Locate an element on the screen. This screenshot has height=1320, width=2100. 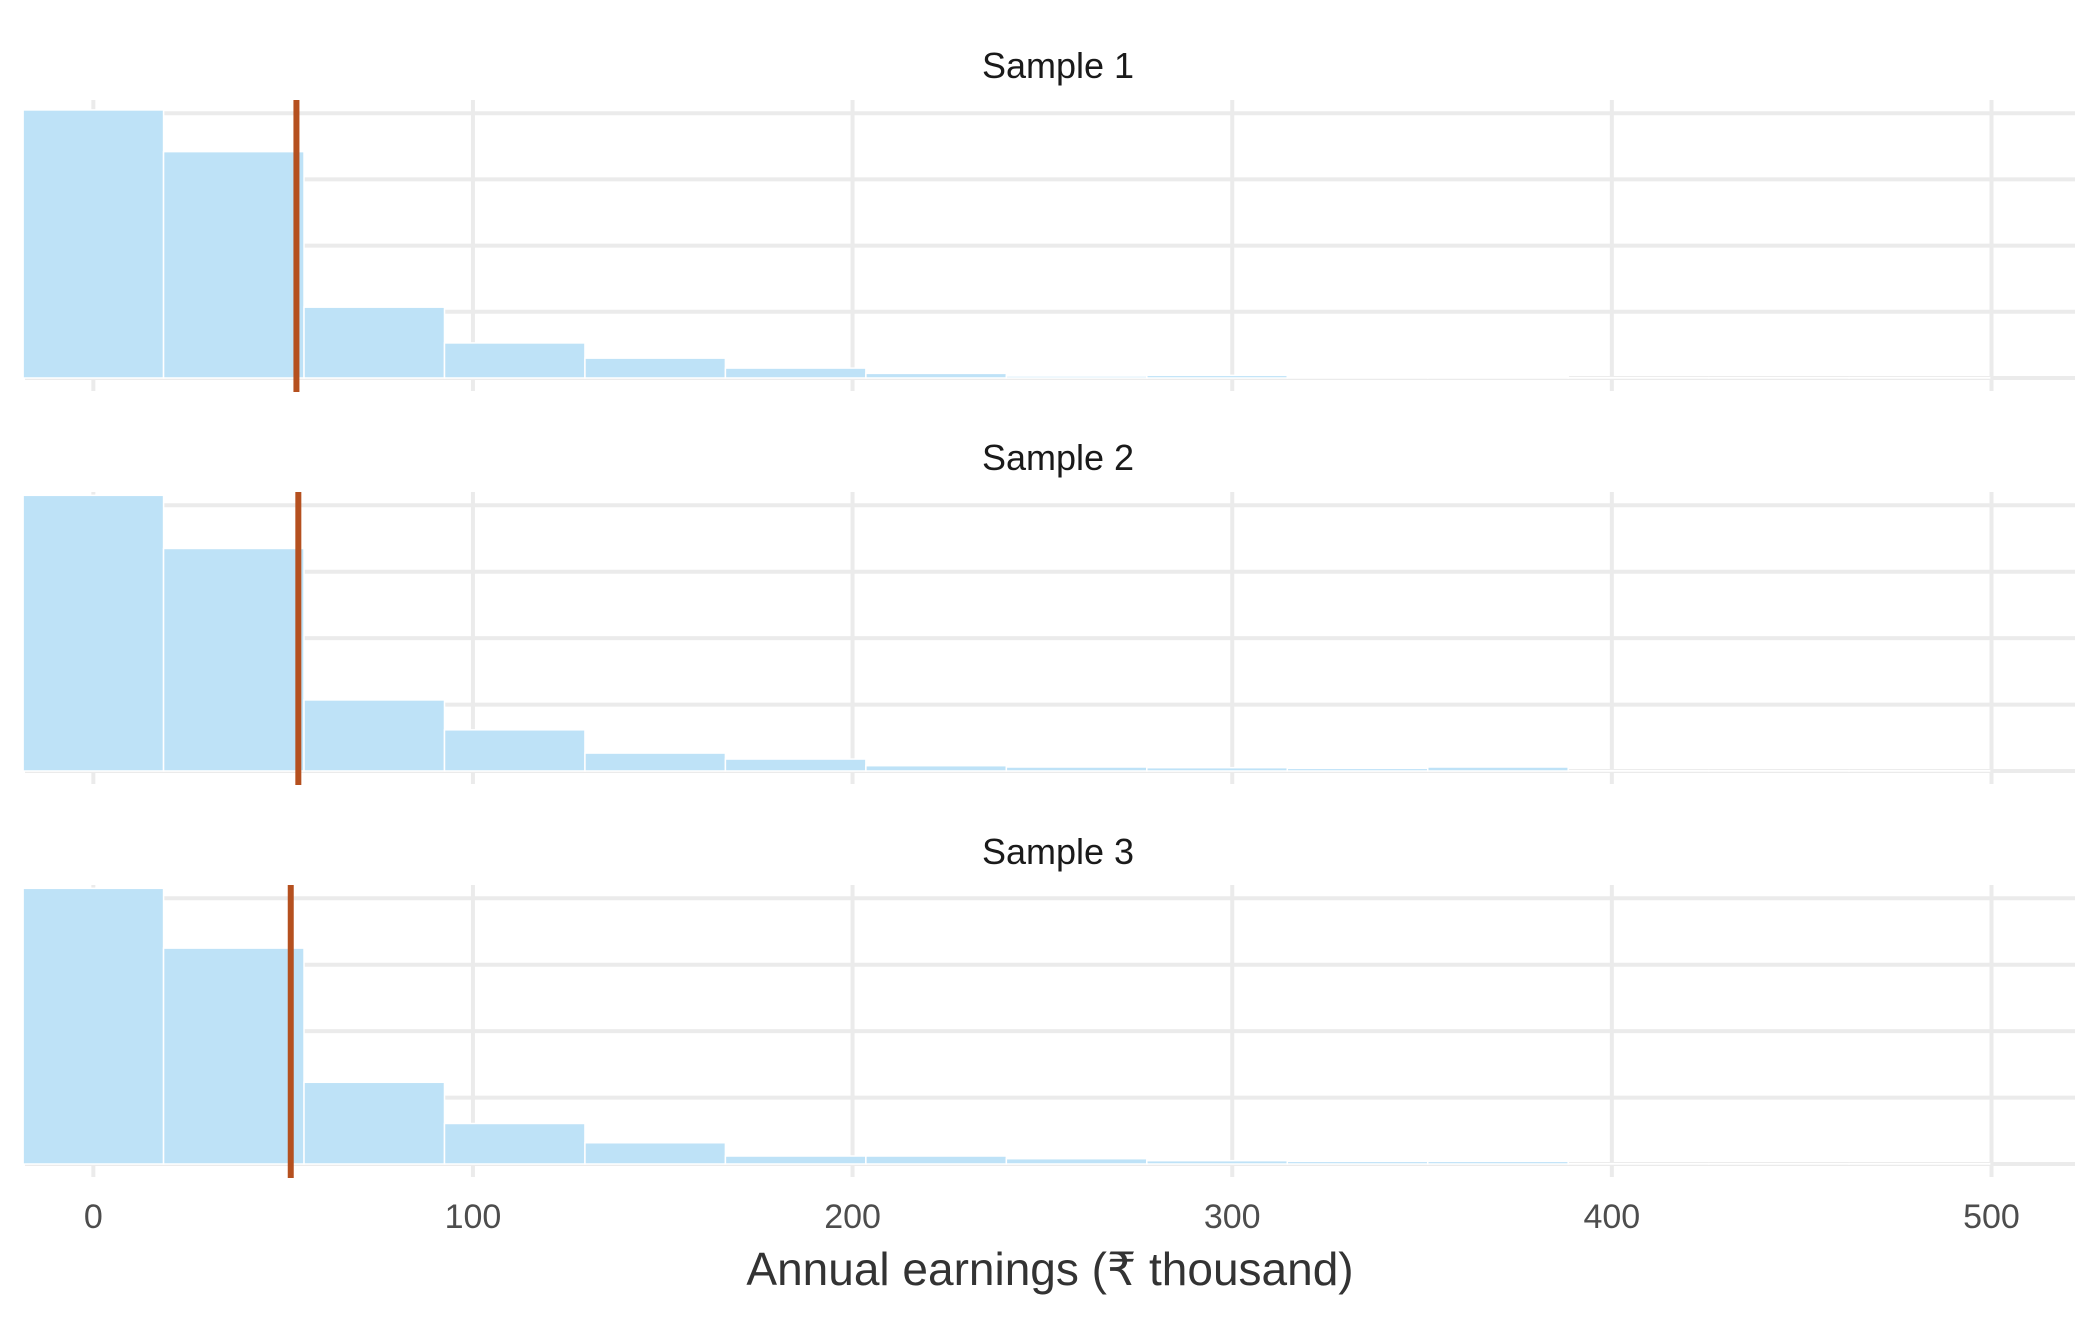
x-tick-label: 400 is located at coordinates (1611, 1217).